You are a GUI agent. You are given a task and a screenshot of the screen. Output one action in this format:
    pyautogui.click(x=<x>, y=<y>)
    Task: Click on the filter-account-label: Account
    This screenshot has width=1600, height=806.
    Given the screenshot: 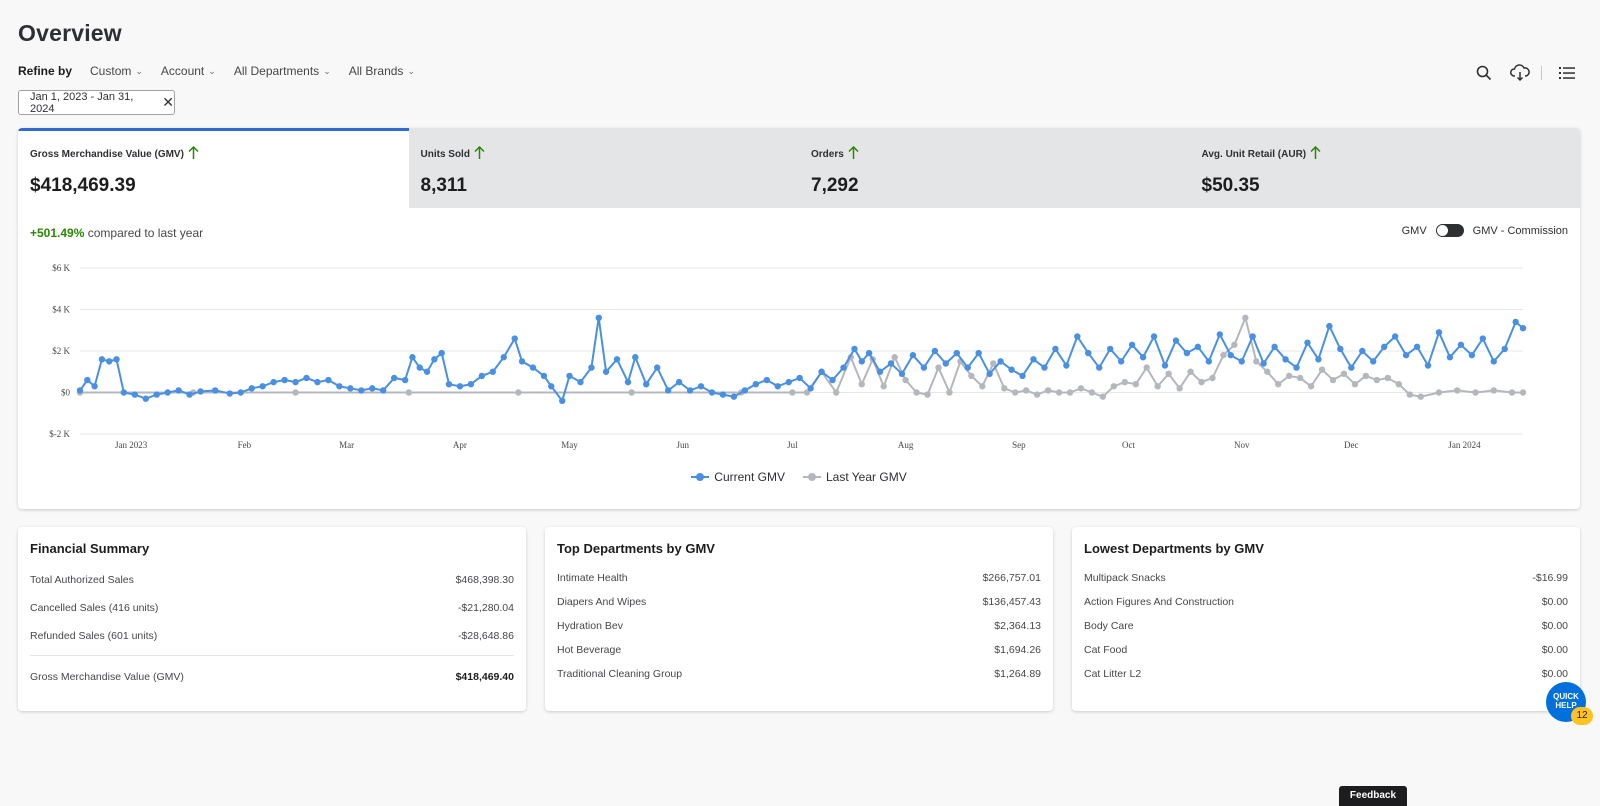 What is the action you would take?
    pyautogui.click(x=182, y=71)
    